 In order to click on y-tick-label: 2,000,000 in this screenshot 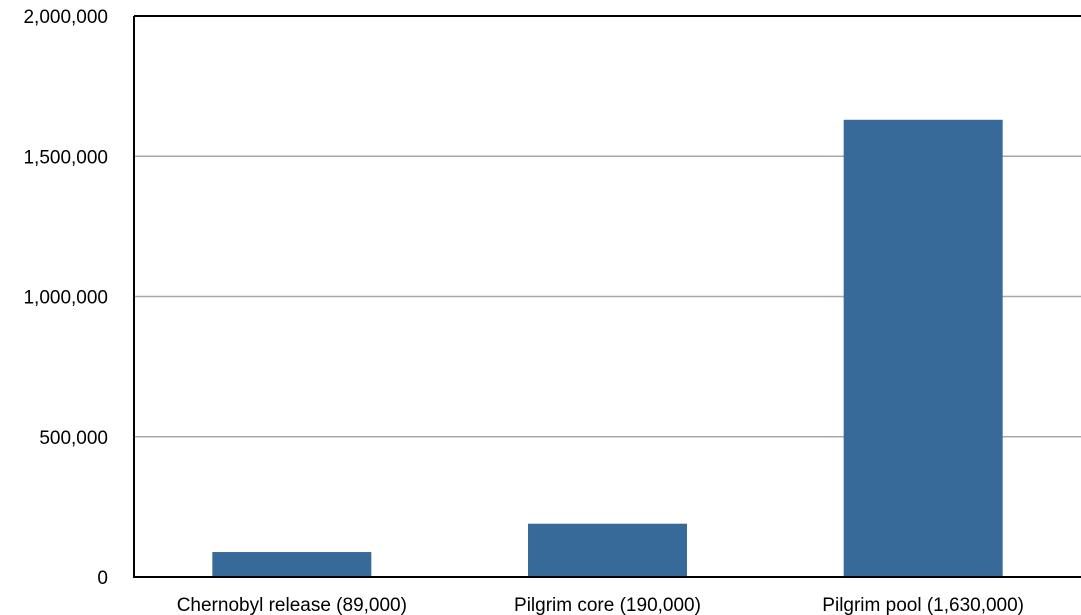, I will do `click(65, 17)`.